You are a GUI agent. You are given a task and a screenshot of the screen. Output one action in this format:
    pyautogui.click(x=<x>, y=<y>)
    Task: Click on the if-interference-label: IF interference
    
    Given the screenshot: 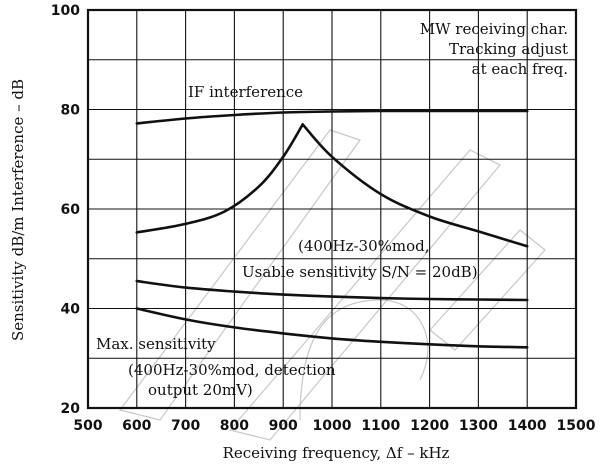 What is the action you would take?
    pyautogui.click(x=245, y=92)
    